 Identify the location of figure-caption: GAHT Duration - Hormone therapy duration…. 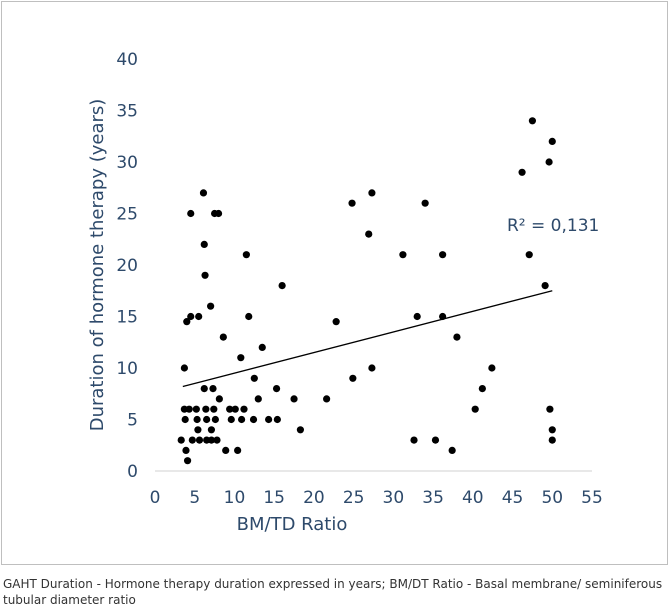
(333, 592).